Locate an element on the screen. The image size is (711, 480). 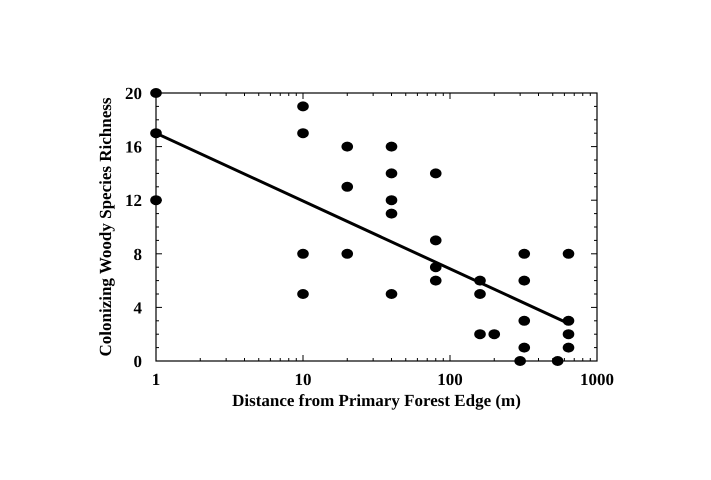
x-tick-label: 1 is located at coordinates (156, 379).